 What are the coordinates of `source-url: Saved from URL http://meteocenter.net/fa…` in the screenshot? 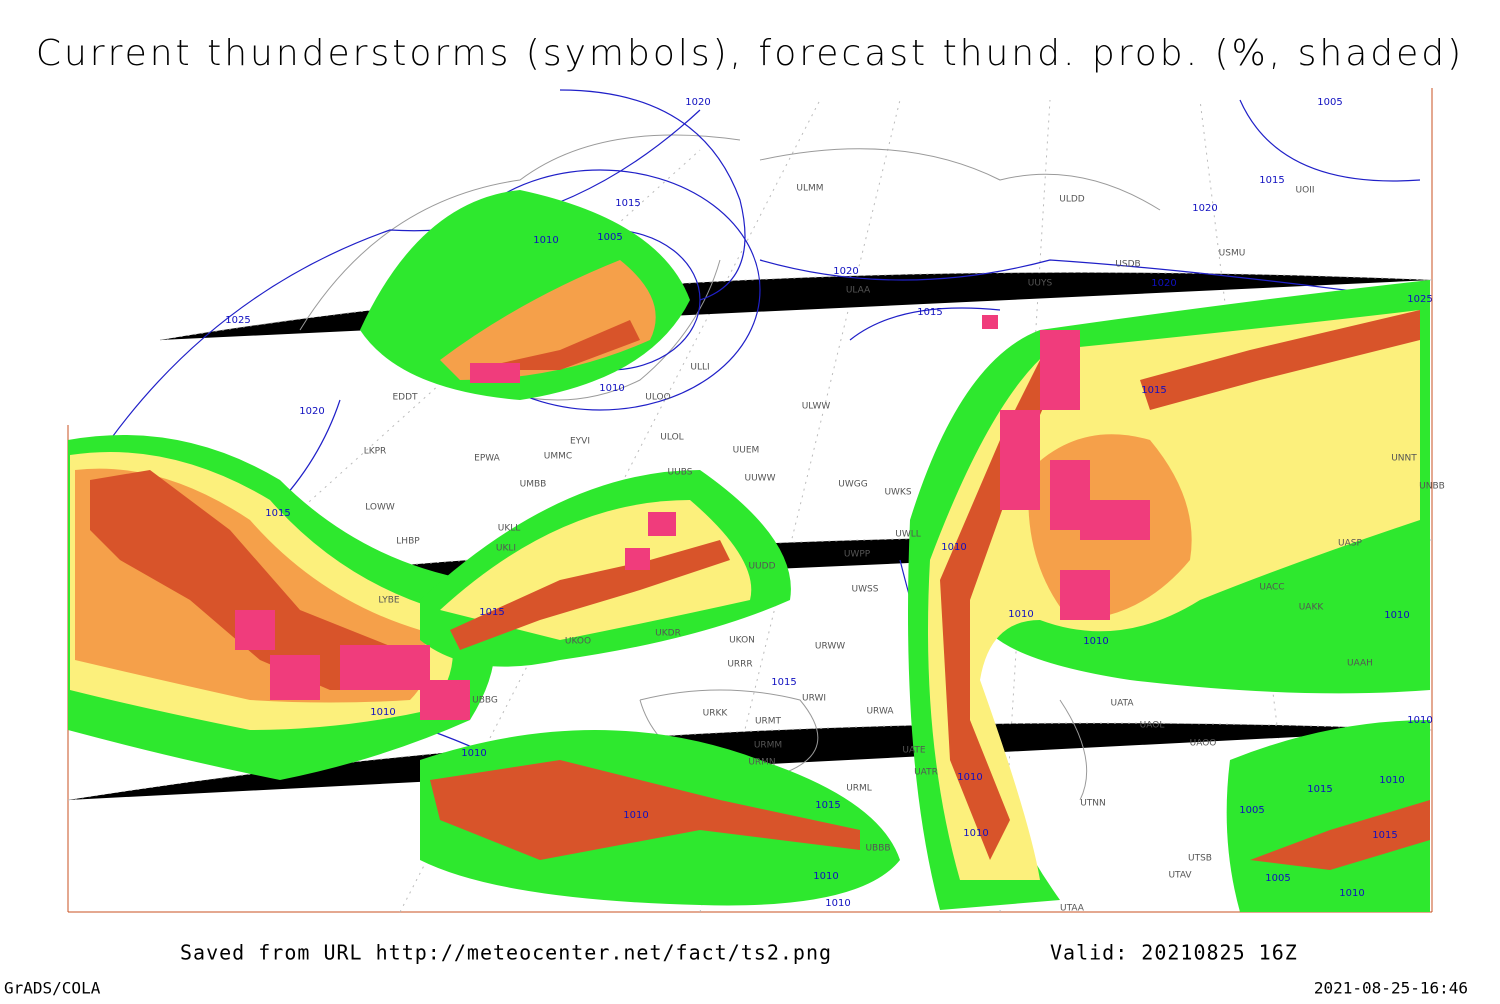 It's located at (506, 953).